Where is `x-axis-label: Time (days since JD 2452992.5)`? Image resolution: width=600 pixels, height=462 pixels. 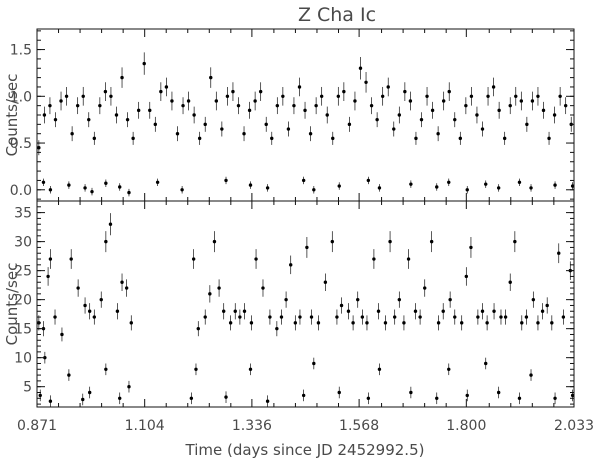 x-axis-label: Time (days since JD 2452992.5) is located at coordinates (305, 450).